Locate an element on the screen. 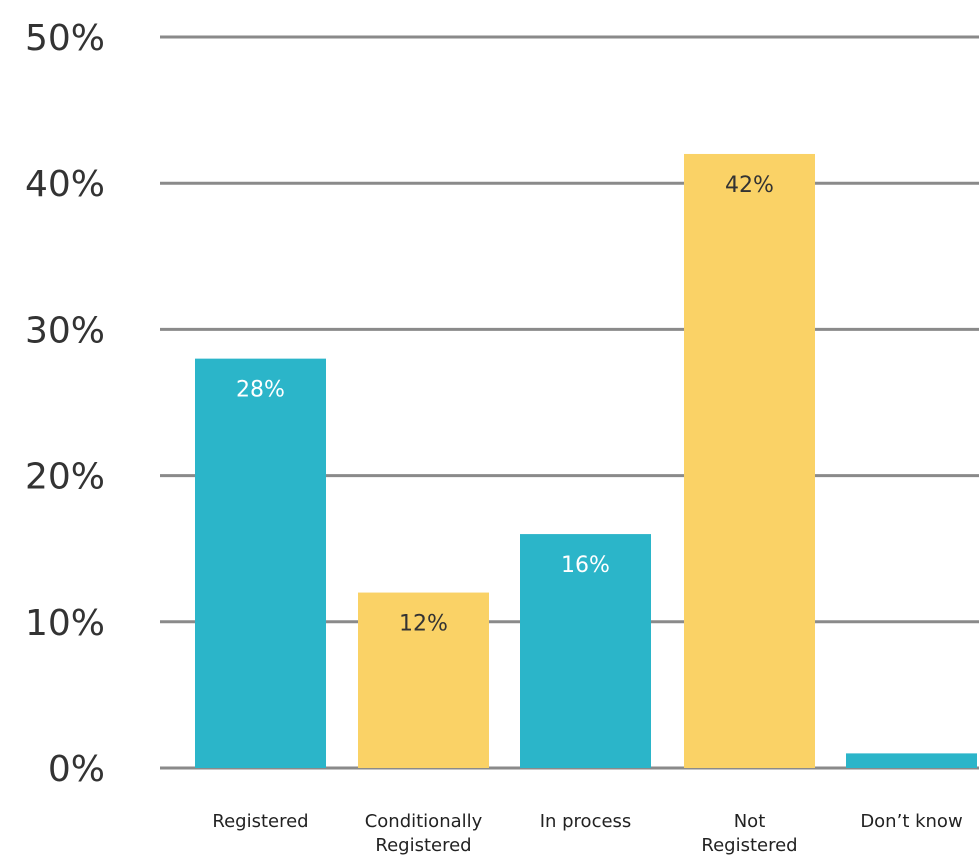  data-label: 16% is located at coordinates (585, 565).